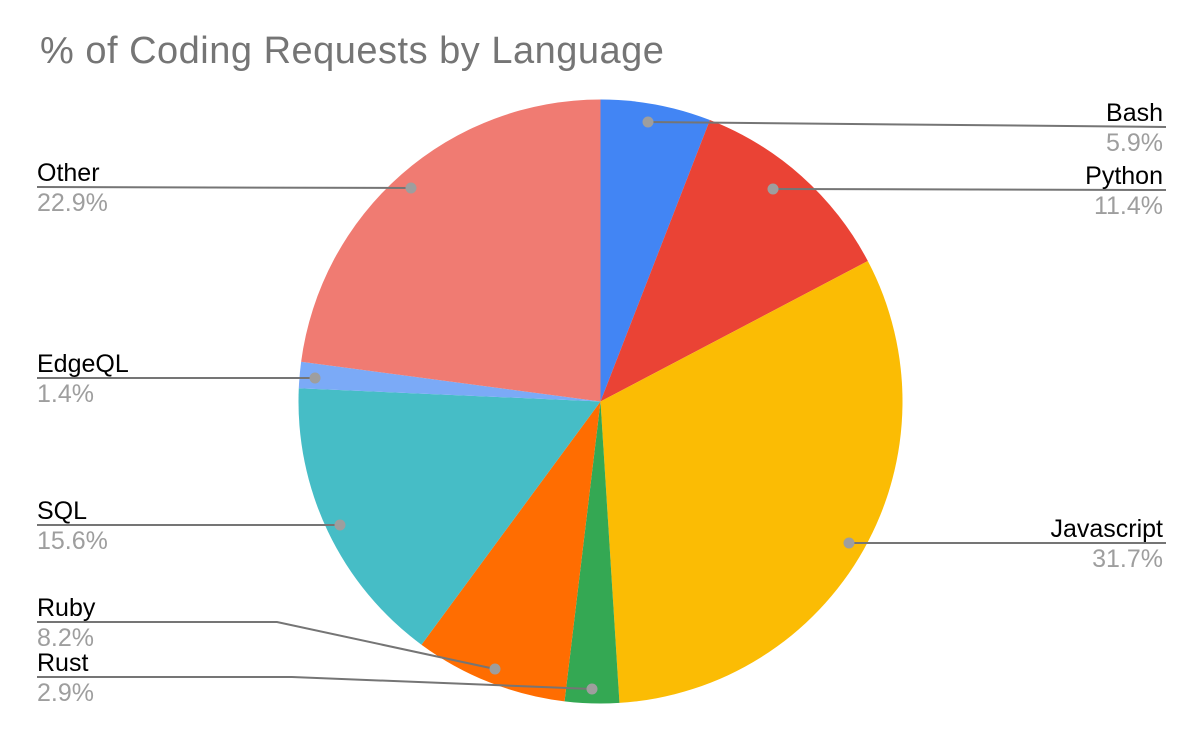  I want to click on slice-label-sql: SQL, so click(62, 511).